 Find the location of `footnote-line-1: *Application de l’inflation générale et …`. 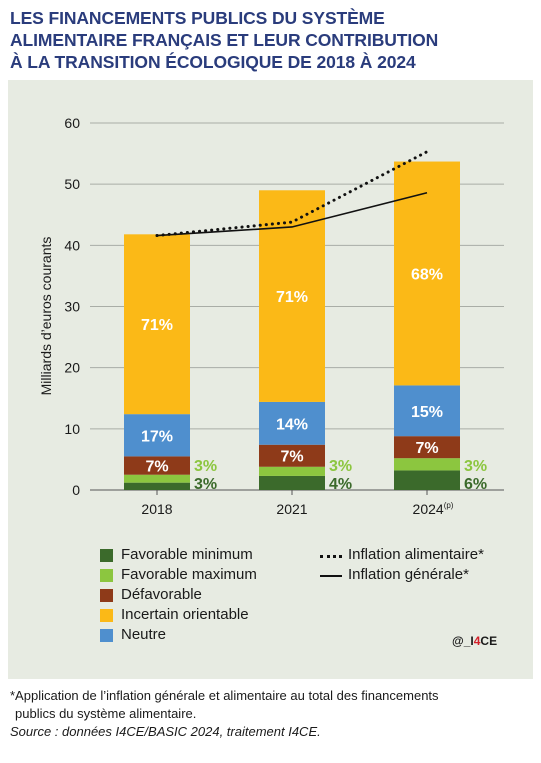

footnote-line-1: *Application de l’inflation générale et … is located at coordinates (224, 695).